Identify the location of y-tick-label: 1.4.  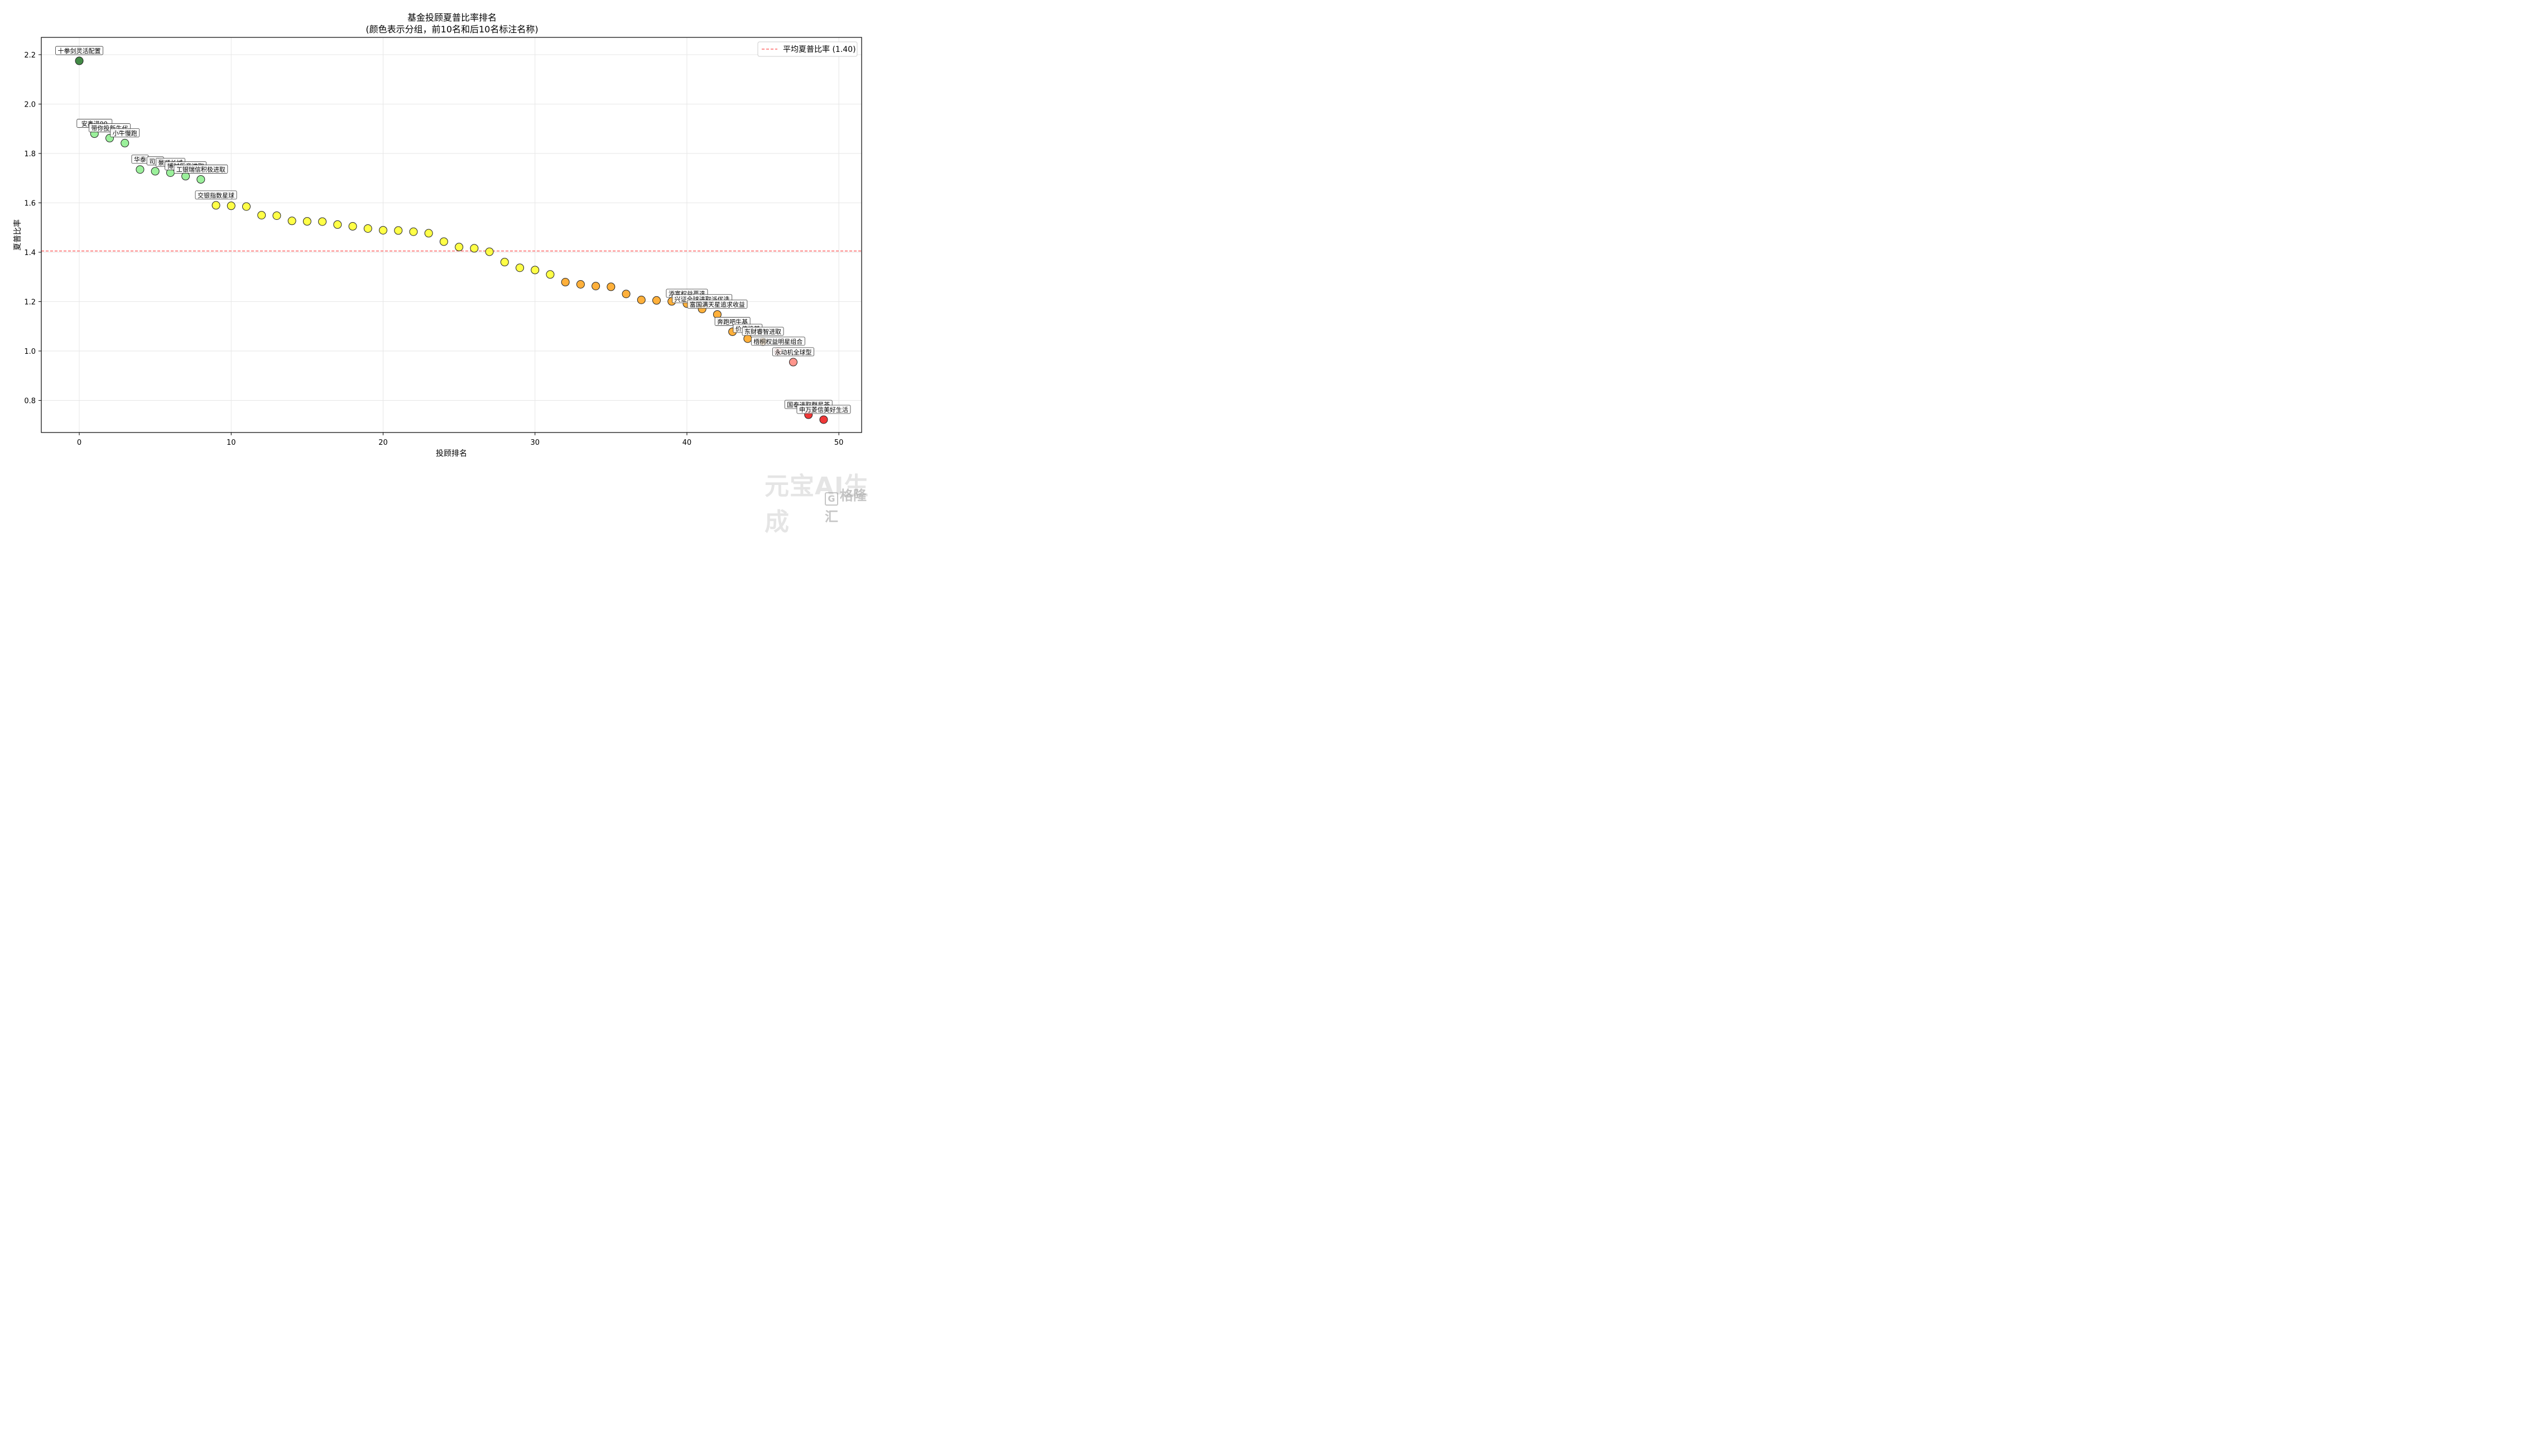
(30, 253).